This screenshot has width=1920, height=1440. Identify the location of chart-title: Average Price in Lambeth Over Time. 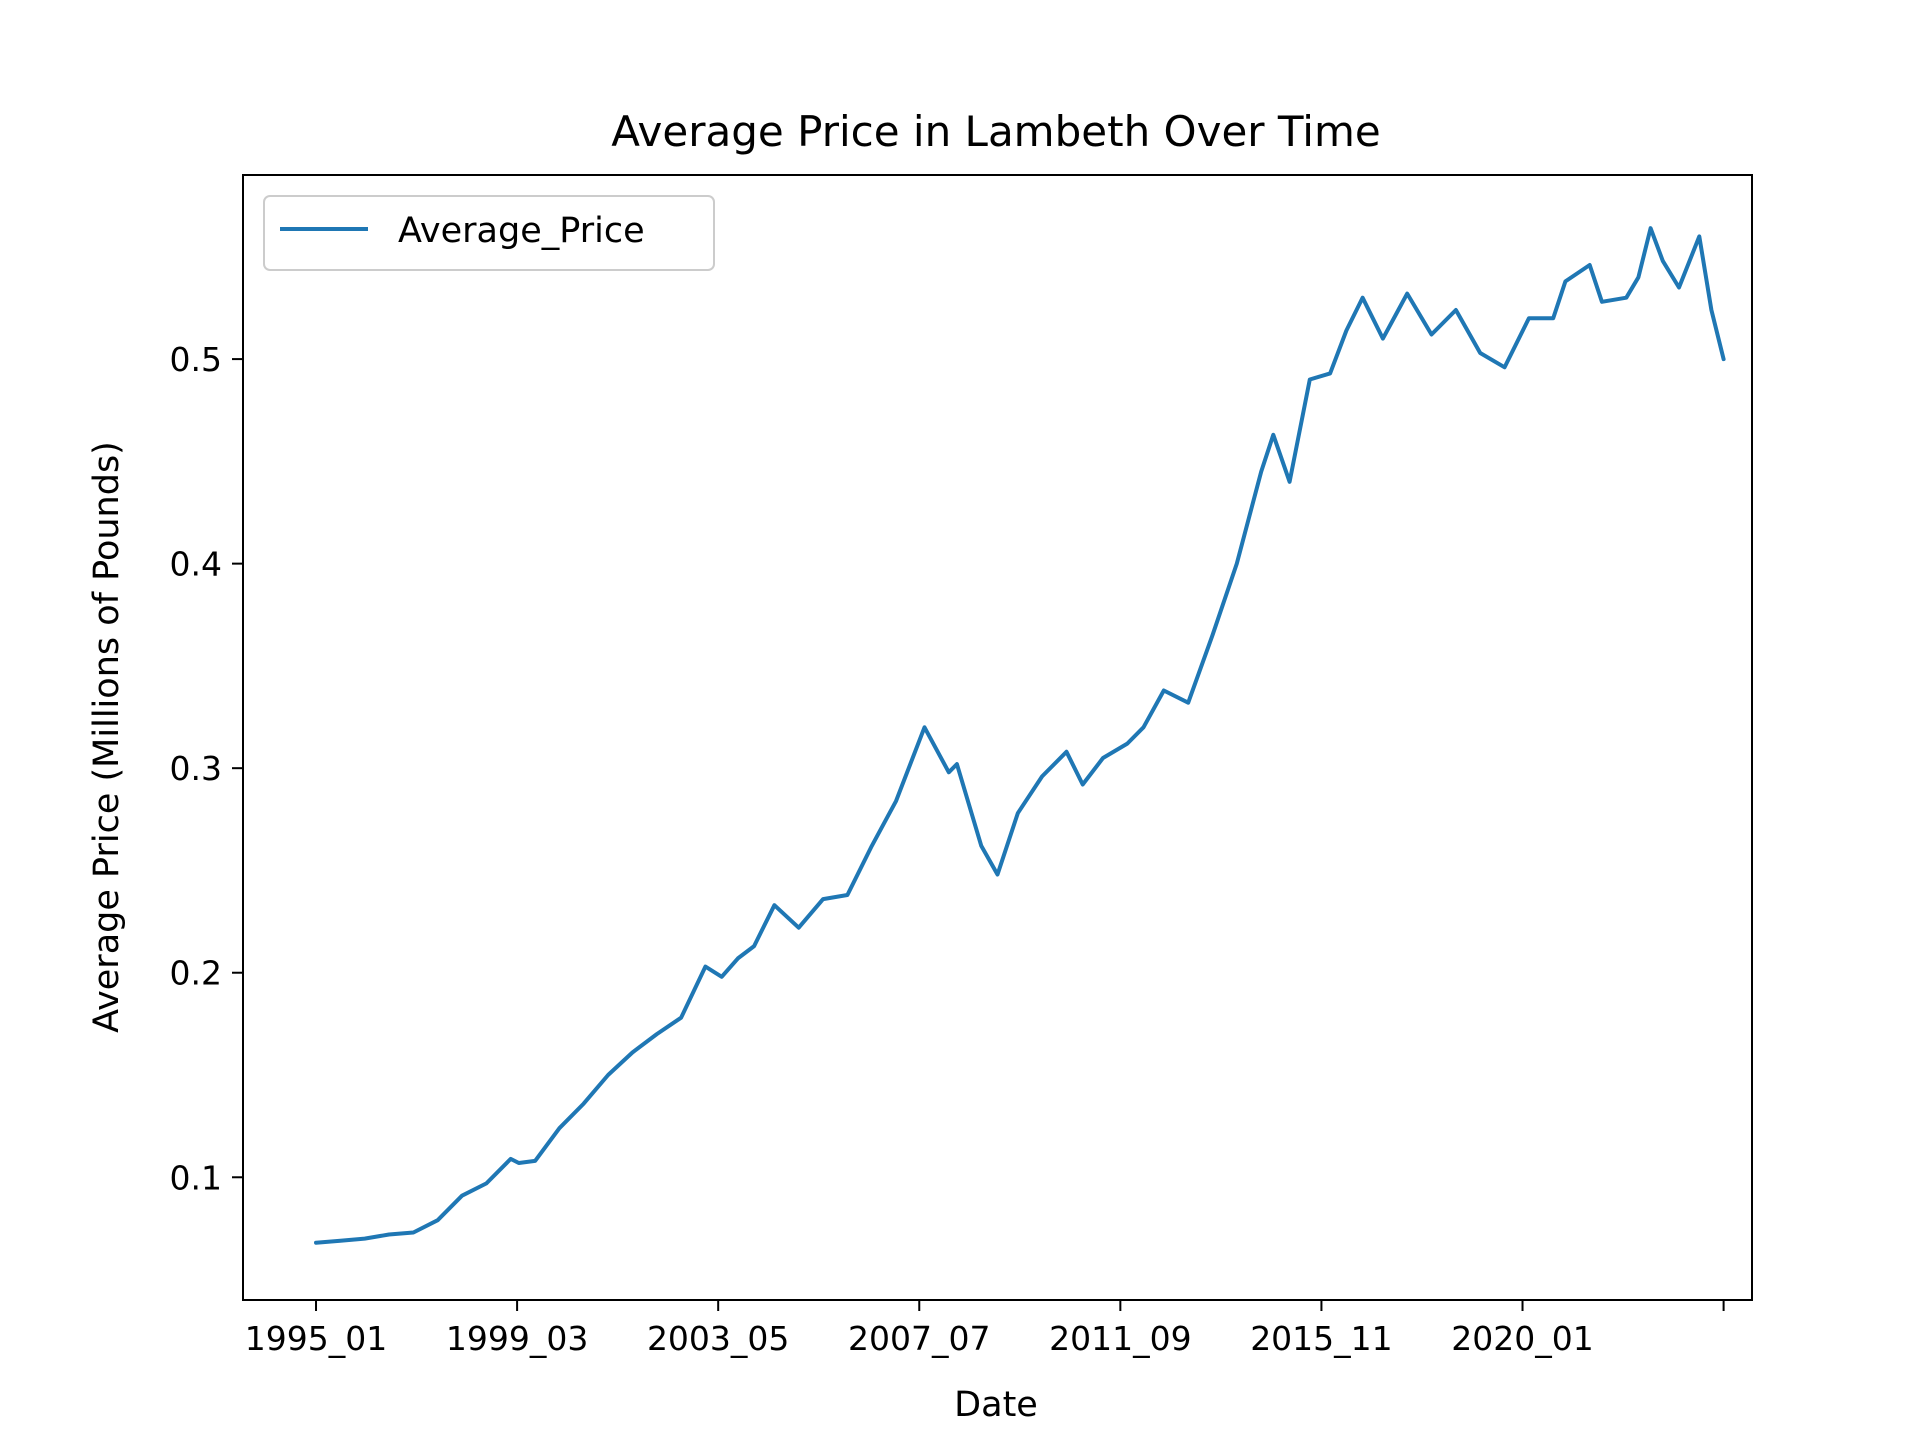
(995, 131).